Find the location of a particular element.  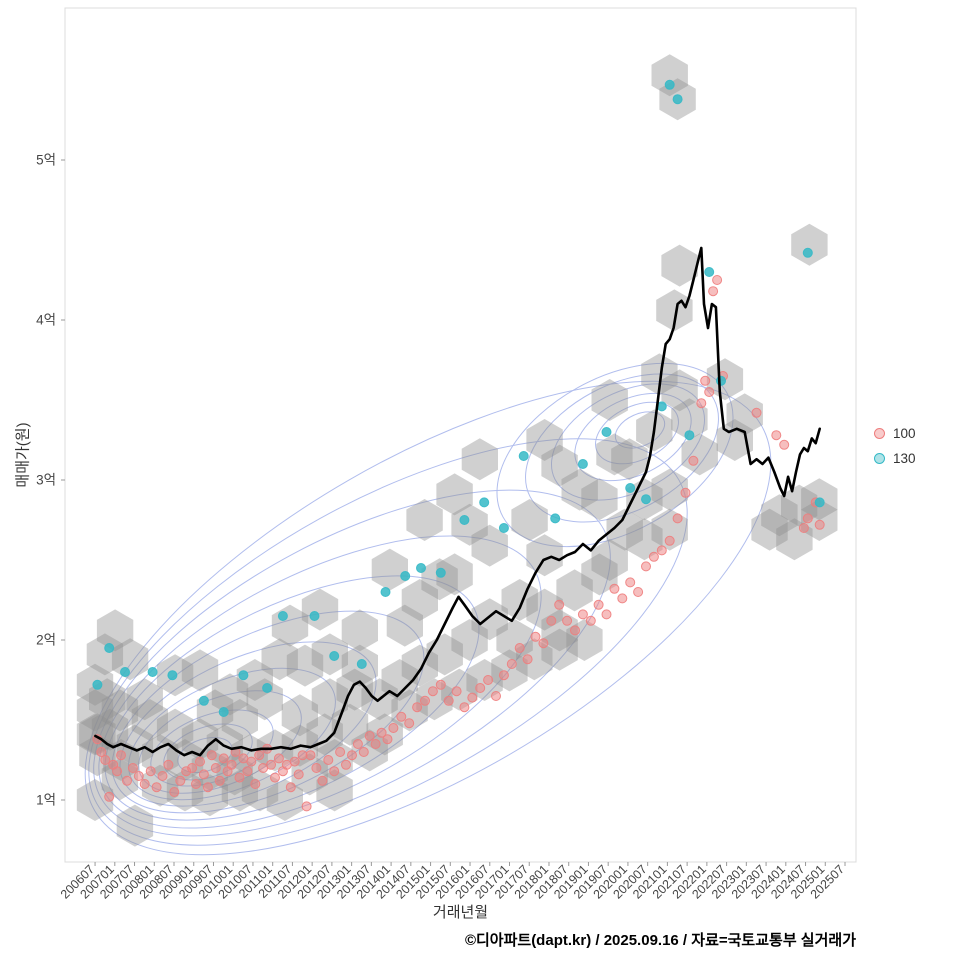

y-axis-title: 매매가(원) is located at coordinates (23, 455).